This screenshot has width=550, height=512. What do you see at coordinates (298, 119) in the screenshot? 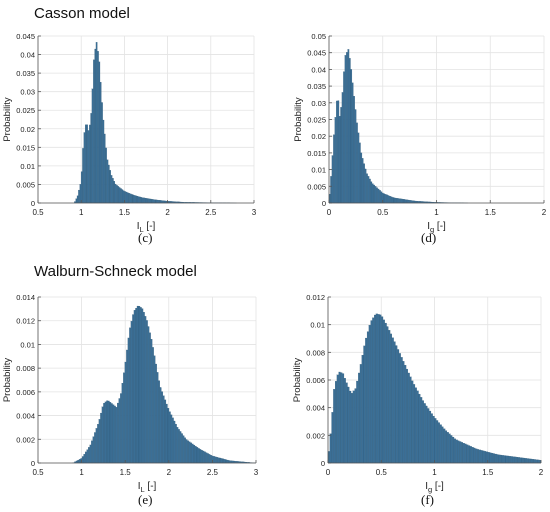
I see `y-axis-label: Probability` at bounding box center [298, 119].